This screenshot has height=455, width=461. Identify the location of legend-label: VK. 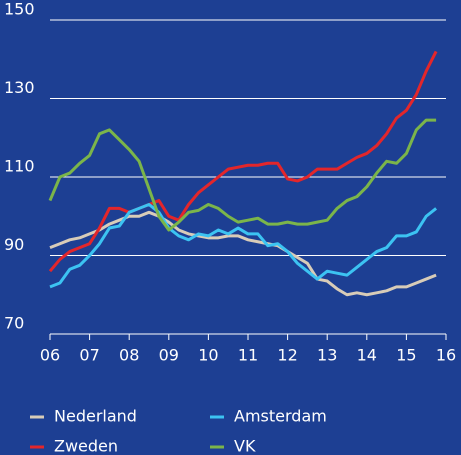
(245, 446).